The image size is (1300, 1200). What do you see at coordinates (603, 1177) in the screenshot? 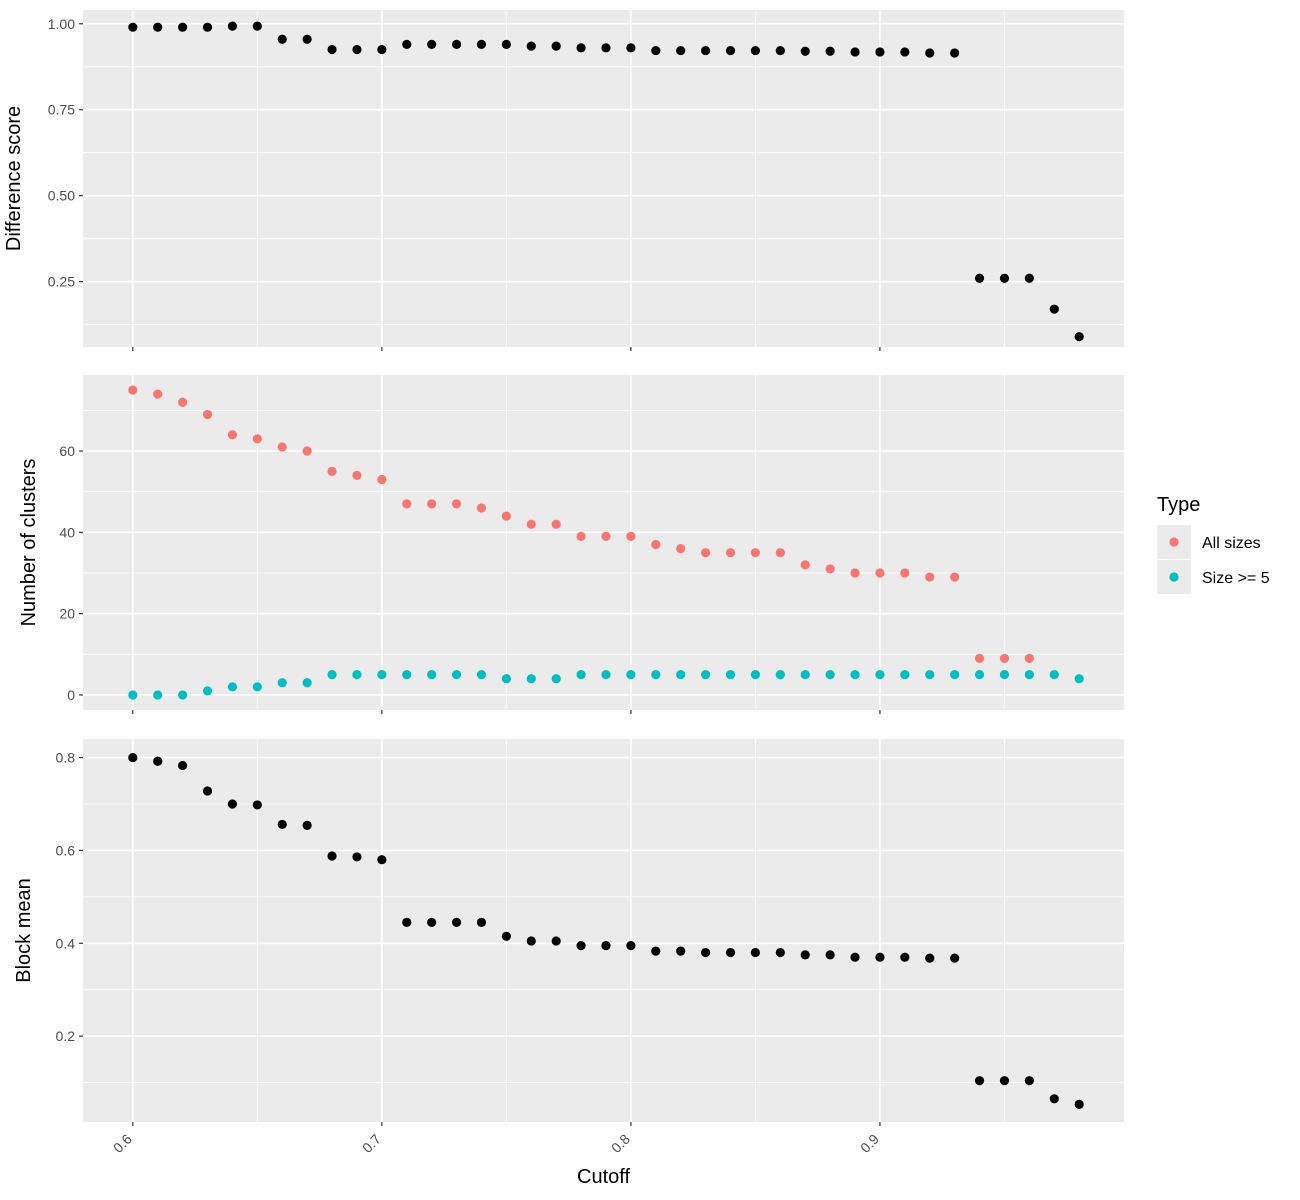
I see `x-axis-title: Cutoff` at bounding box center [603, 1177].